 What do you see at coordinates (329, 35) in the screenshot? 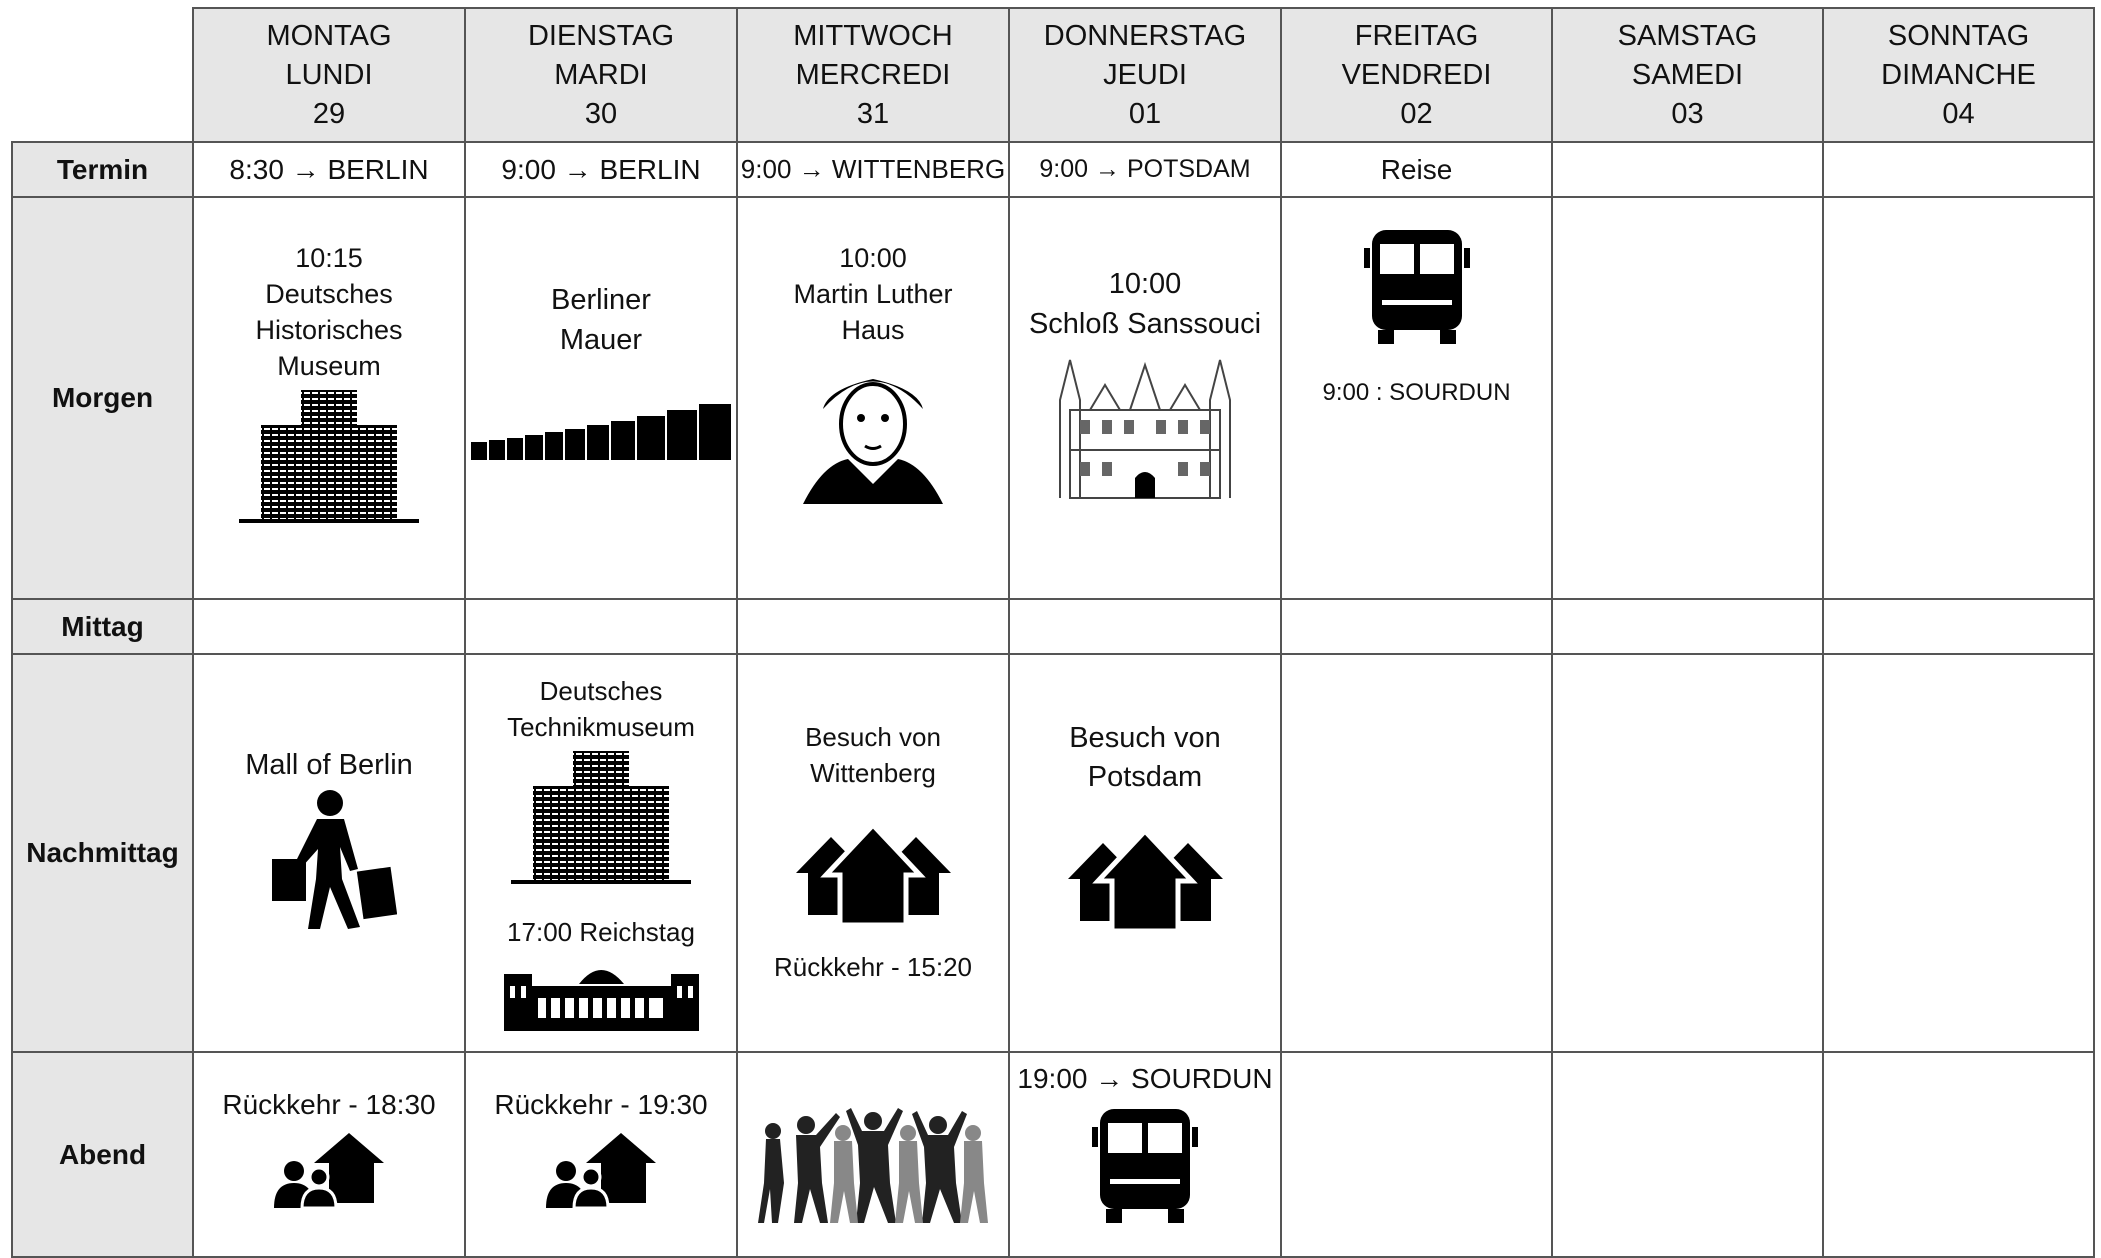
I see `text: MONTAG` at bounding box center [329, 35].